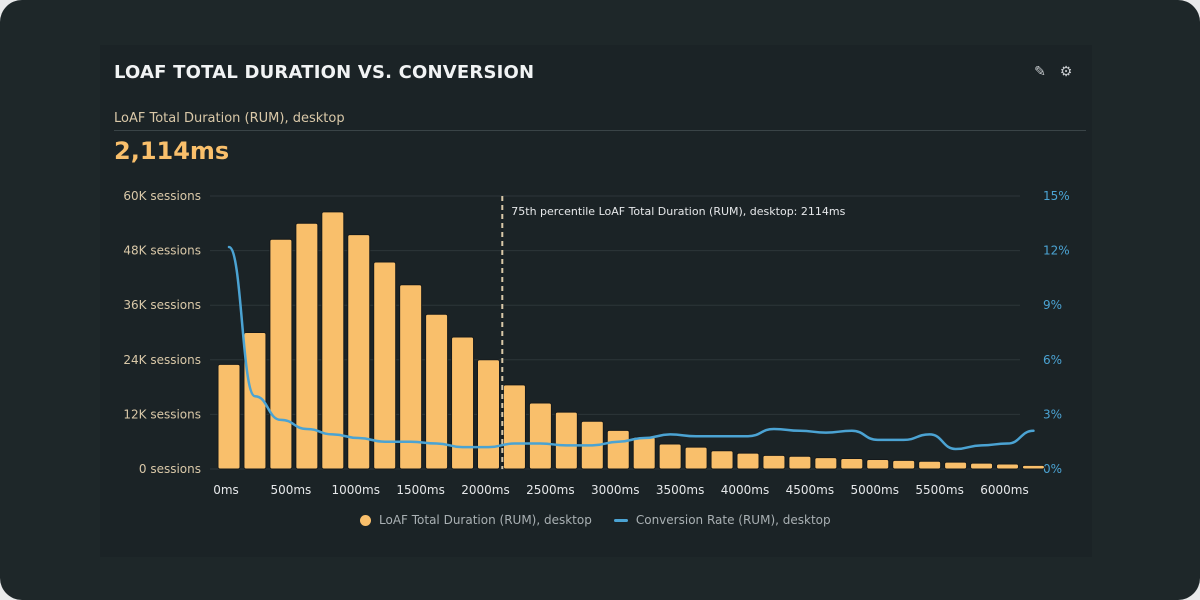 Image resolution: width=1200 pixels, height=600 pixels. Describe the element at coordinates (1066, 72) in the screenshot. I see `gear-icon: ⚙` at that location.